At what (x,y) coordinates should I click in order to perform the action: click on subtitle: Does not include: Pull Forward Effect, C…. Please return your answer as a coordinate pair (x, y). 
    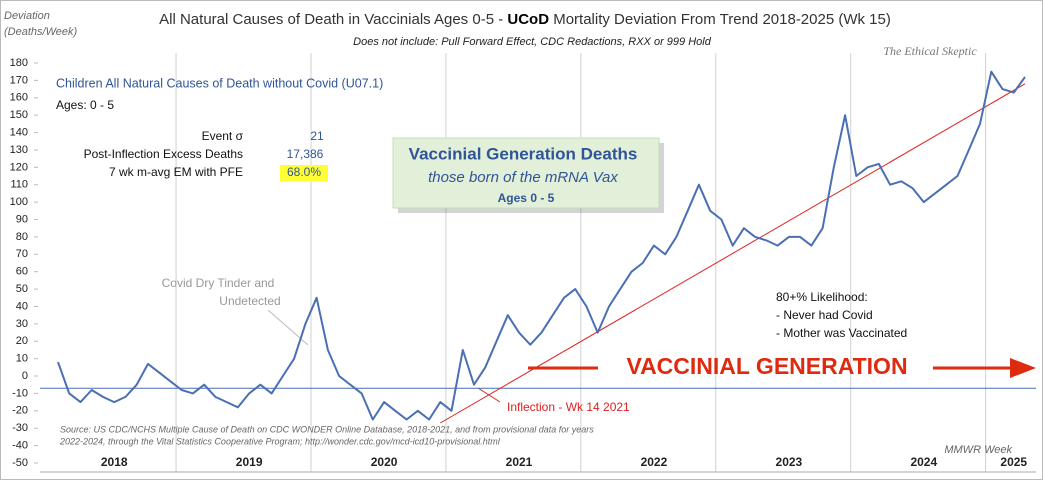
    Looking at the image, I should click on (532, 42).